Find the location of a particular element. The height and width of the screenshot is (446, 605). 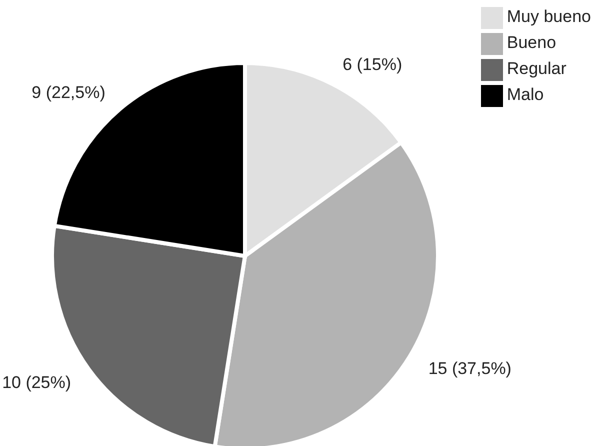

legend-label: Malo is located at coordinates (525, 94).